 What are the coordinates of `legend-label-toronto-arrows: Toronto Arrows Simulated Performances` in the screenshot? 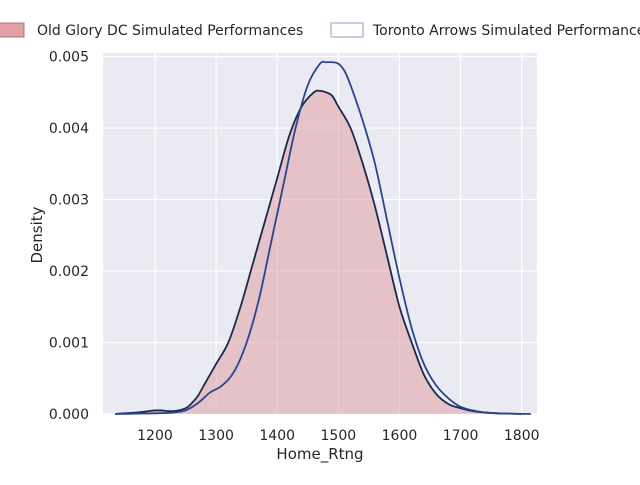 It's located at (506, 31).